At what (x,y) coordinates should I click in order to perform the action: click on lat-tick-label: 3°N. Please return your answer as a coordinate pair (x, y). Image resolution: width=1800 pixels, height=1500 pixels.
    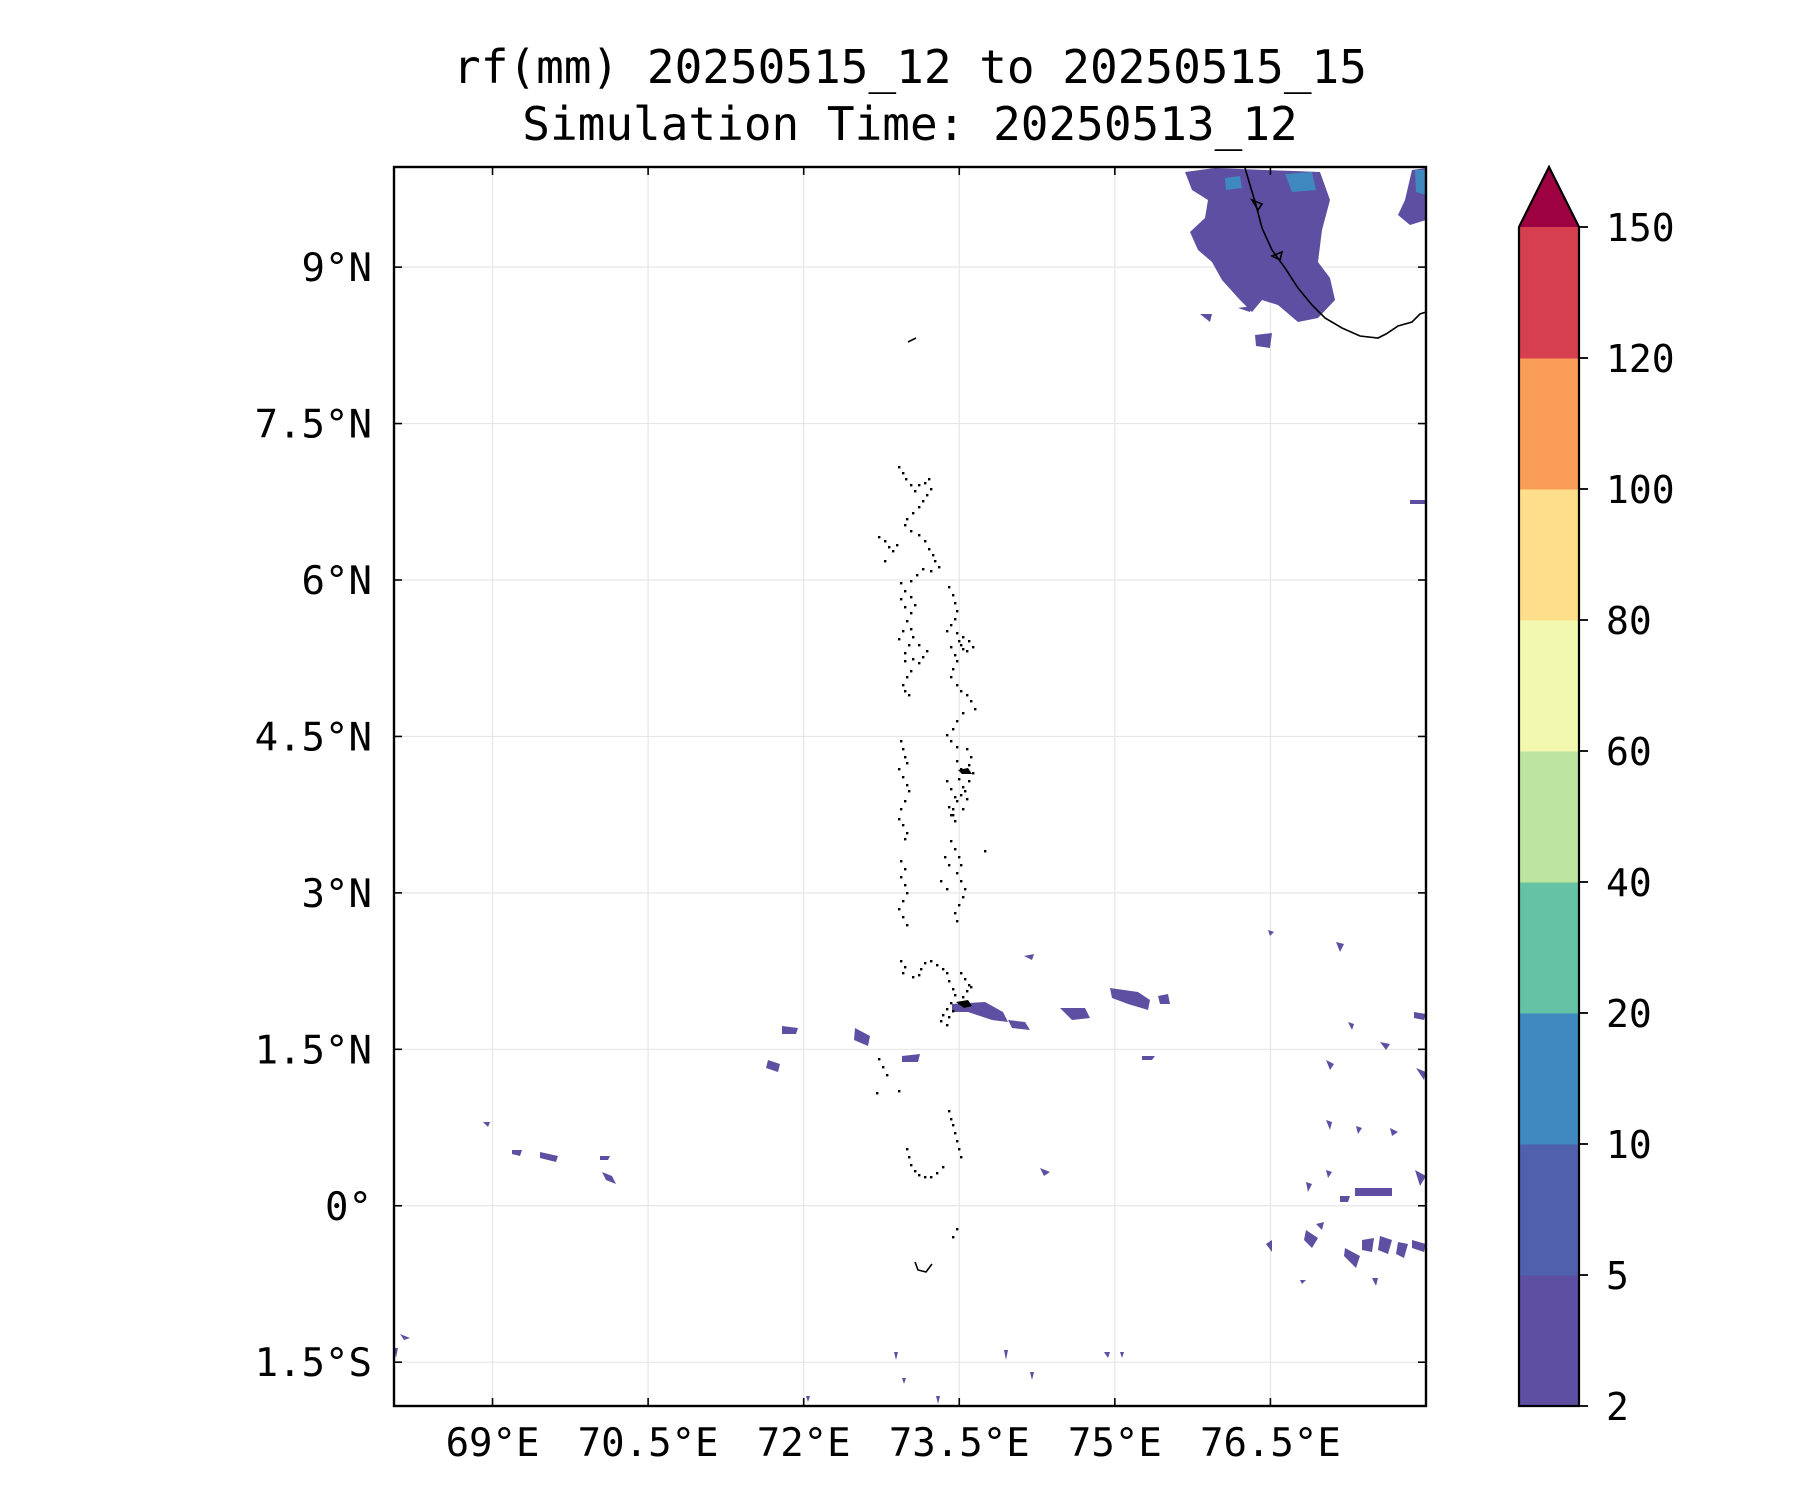
    Looking at the image, I should click on (337, 894).